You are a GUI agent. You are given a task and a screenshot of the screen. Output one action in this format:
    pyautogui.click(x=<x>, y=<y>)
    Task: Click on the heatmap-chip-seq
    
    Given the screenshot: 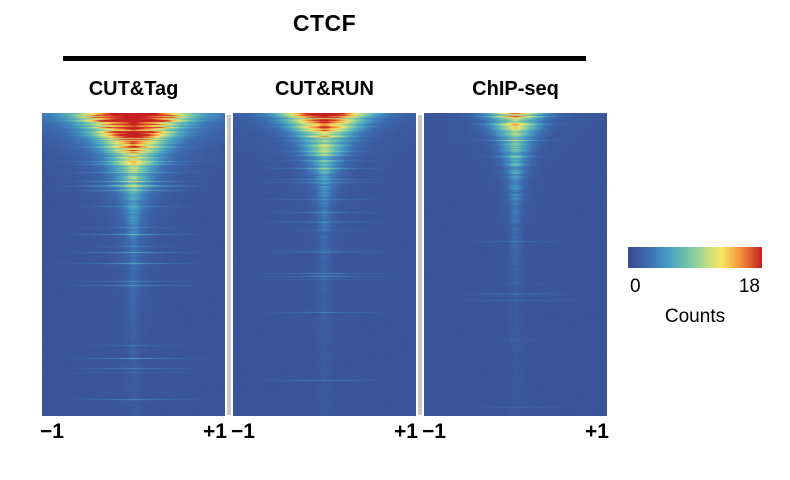 What is the action you would take?
    pyautogui.click(x=515, y=264)
    